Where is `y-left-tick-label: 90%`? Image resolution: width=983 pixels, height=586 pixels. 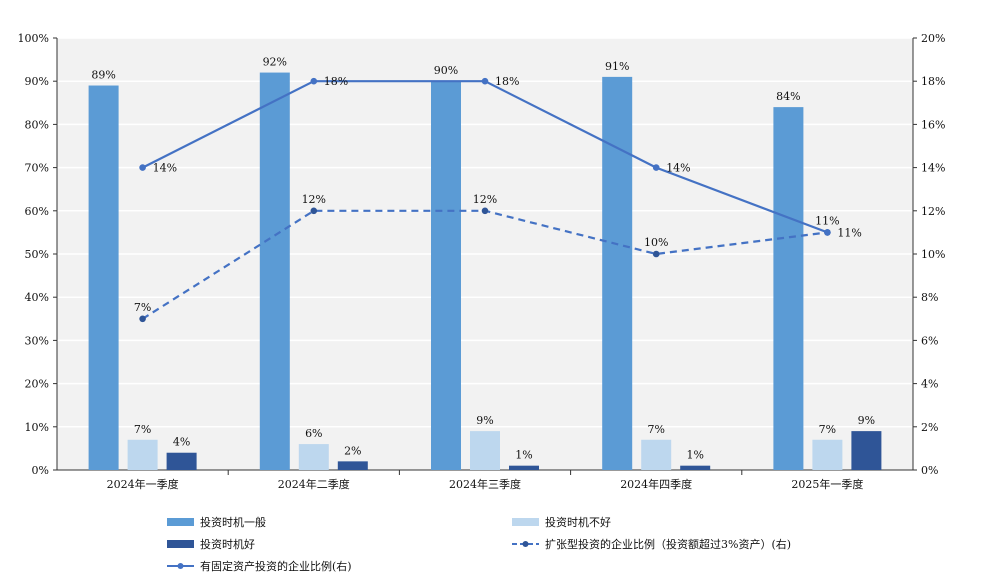 y-left-tick-label: 90% is located at coordinates (37, 81).